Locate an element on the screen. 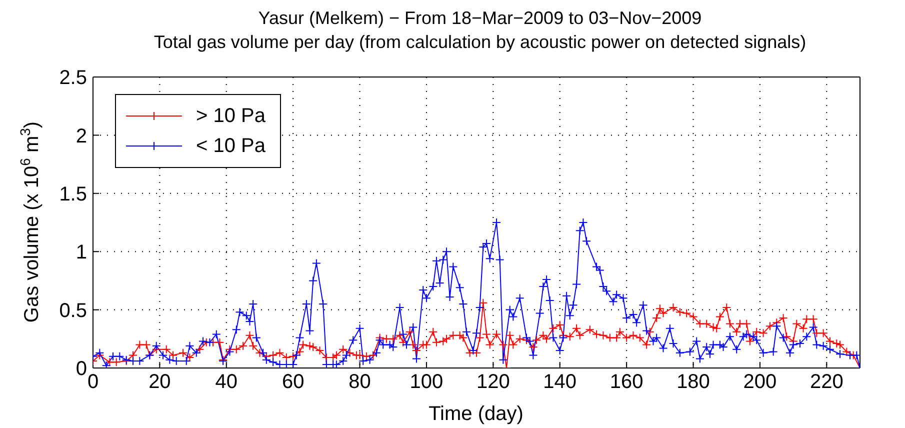 The width and height of the screenshot is (905, 428). x-tick-label: 200 is located at coordinates (760, 382).